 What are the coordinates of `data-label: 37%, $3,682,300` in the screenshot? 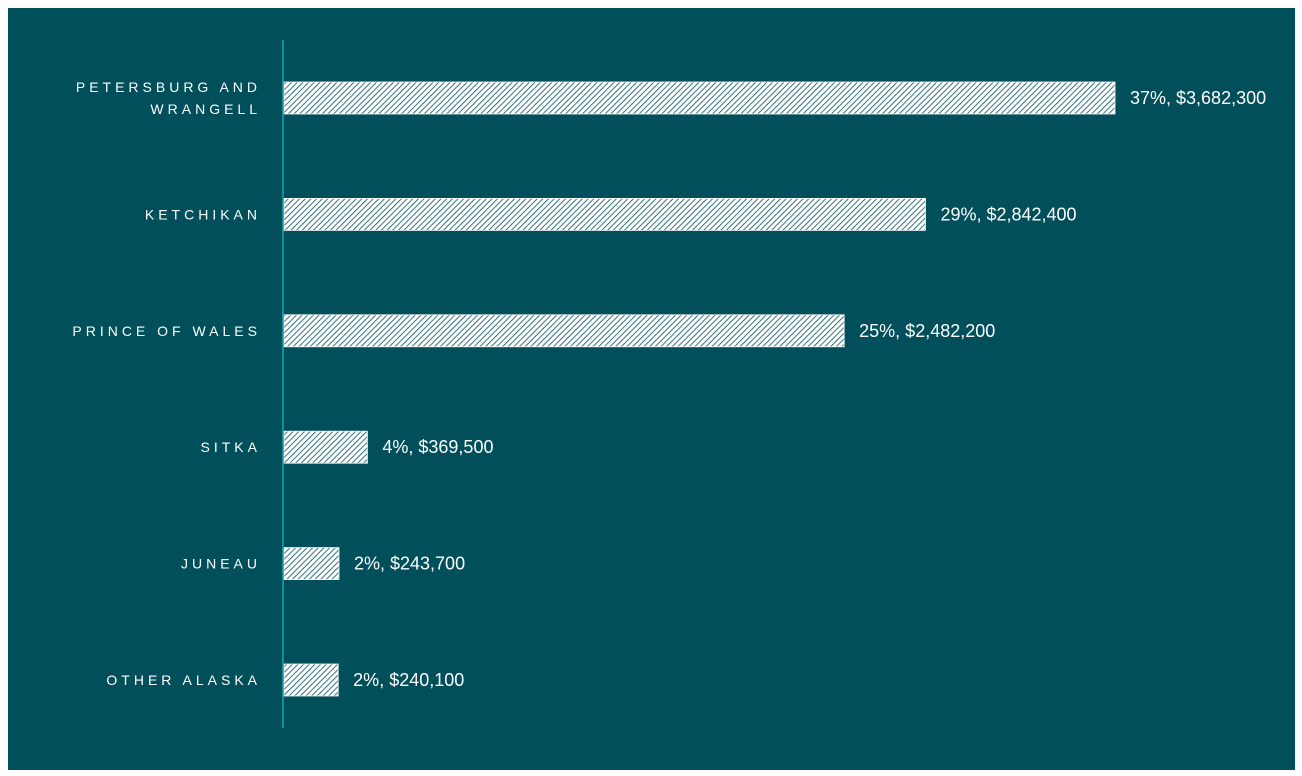 It's located at (1198, 98).